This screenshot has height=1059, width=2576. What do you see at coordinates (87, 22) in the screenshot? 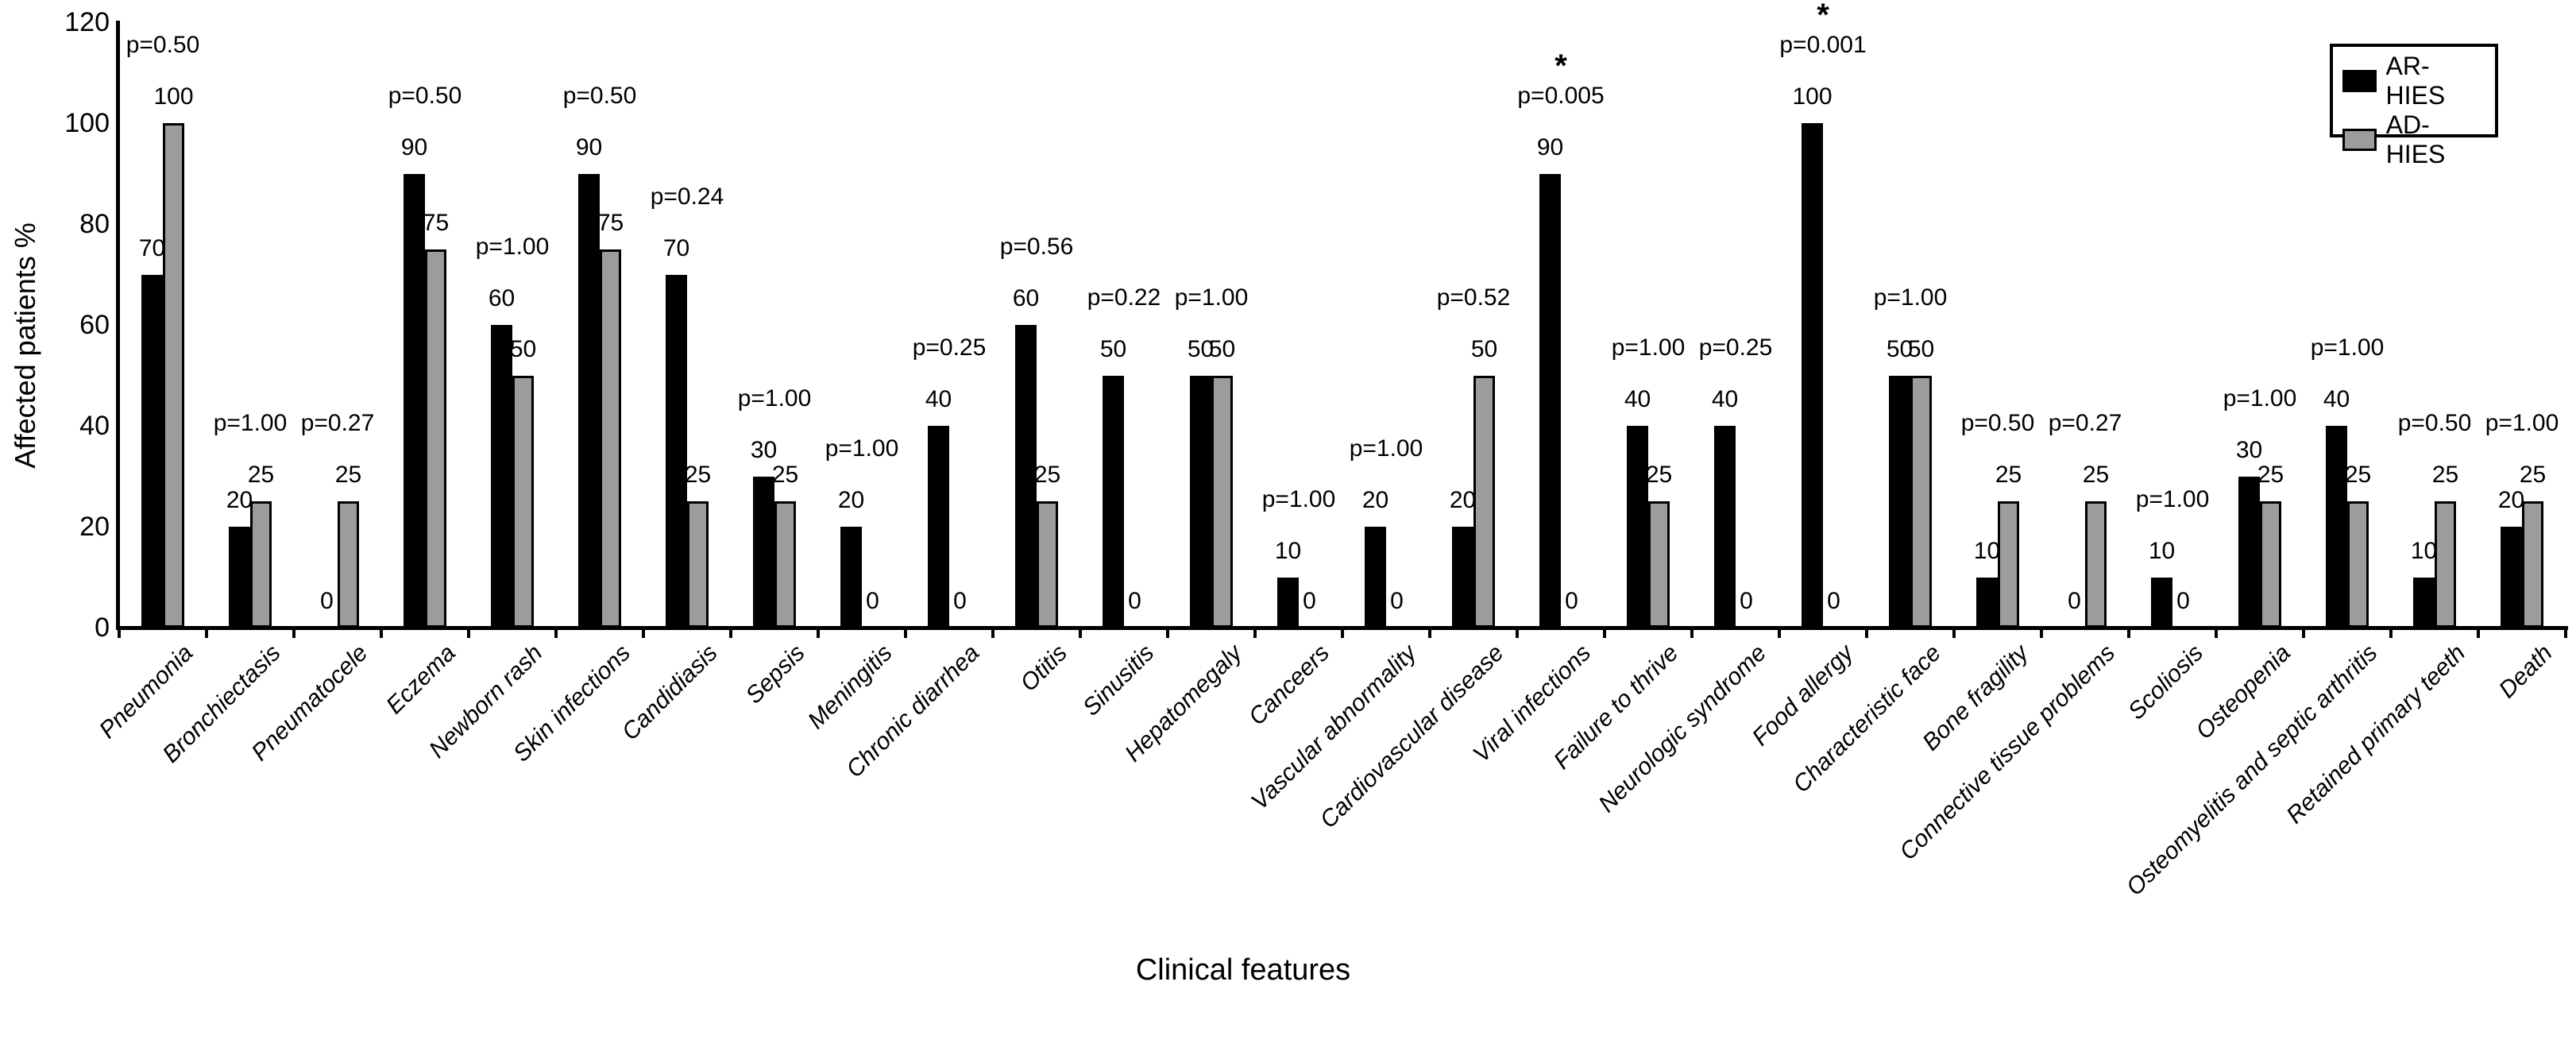
I see `y-tick-label: 120` at bounding box center [87, 22].